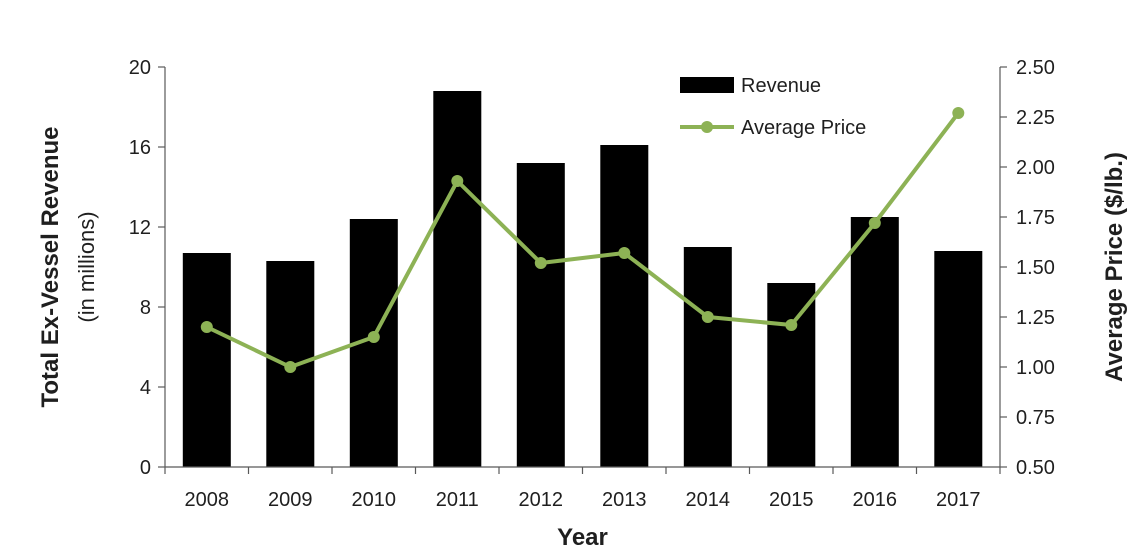 This screenshot has width=1145, height=558. What do you see at coordinates (707, 317) in the screenshot?
I see `average-price-point-2014` at bounding box center [707, 317].